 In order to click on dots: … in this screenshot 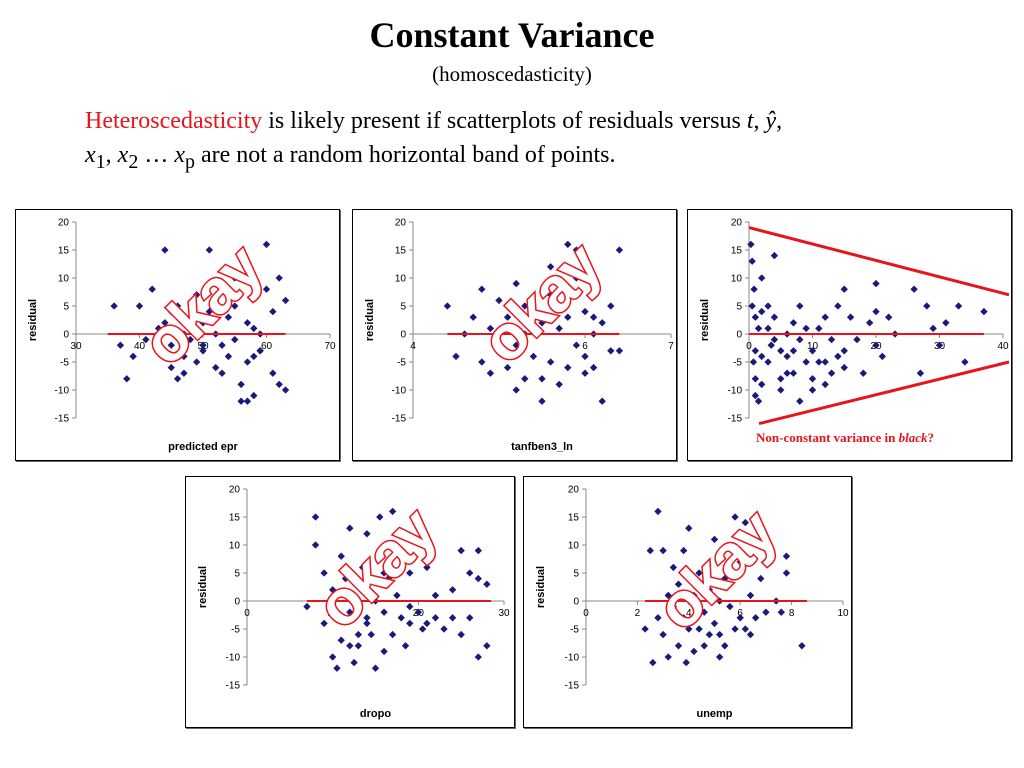, I will do `click(156, 155)`.